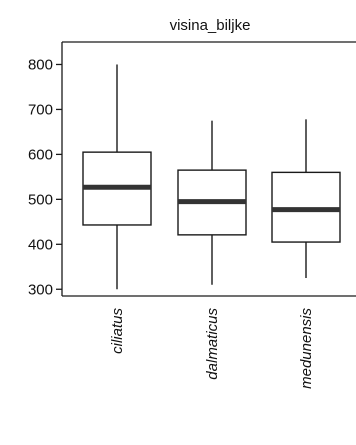  I want to click on y-tick-label: 800, so click(40, 64).